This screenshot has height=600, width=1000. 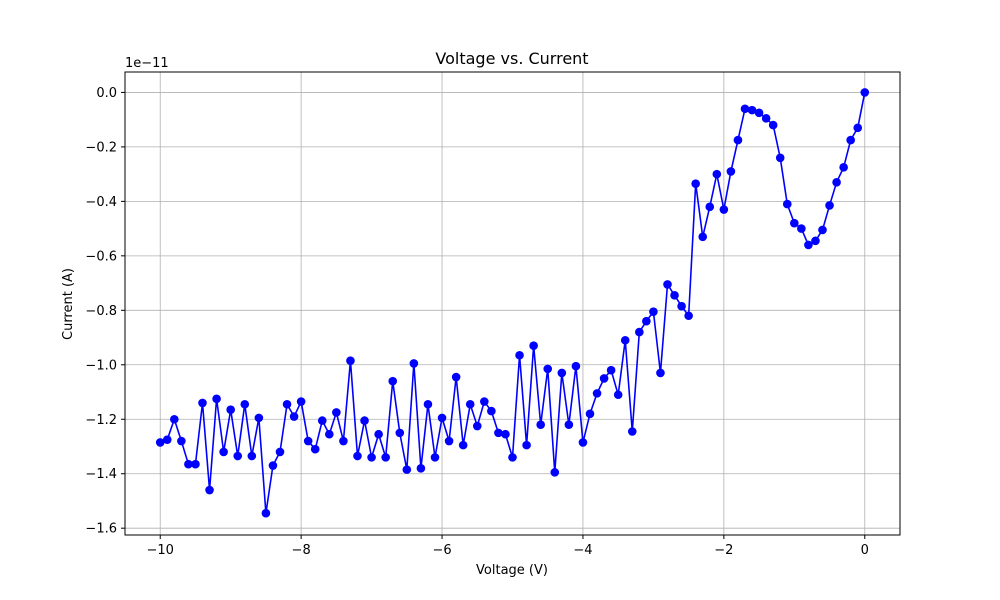 I want to click on x-axis-ticks: −10 −8 −6 −4 −2 0, so click(x=508, y=546).